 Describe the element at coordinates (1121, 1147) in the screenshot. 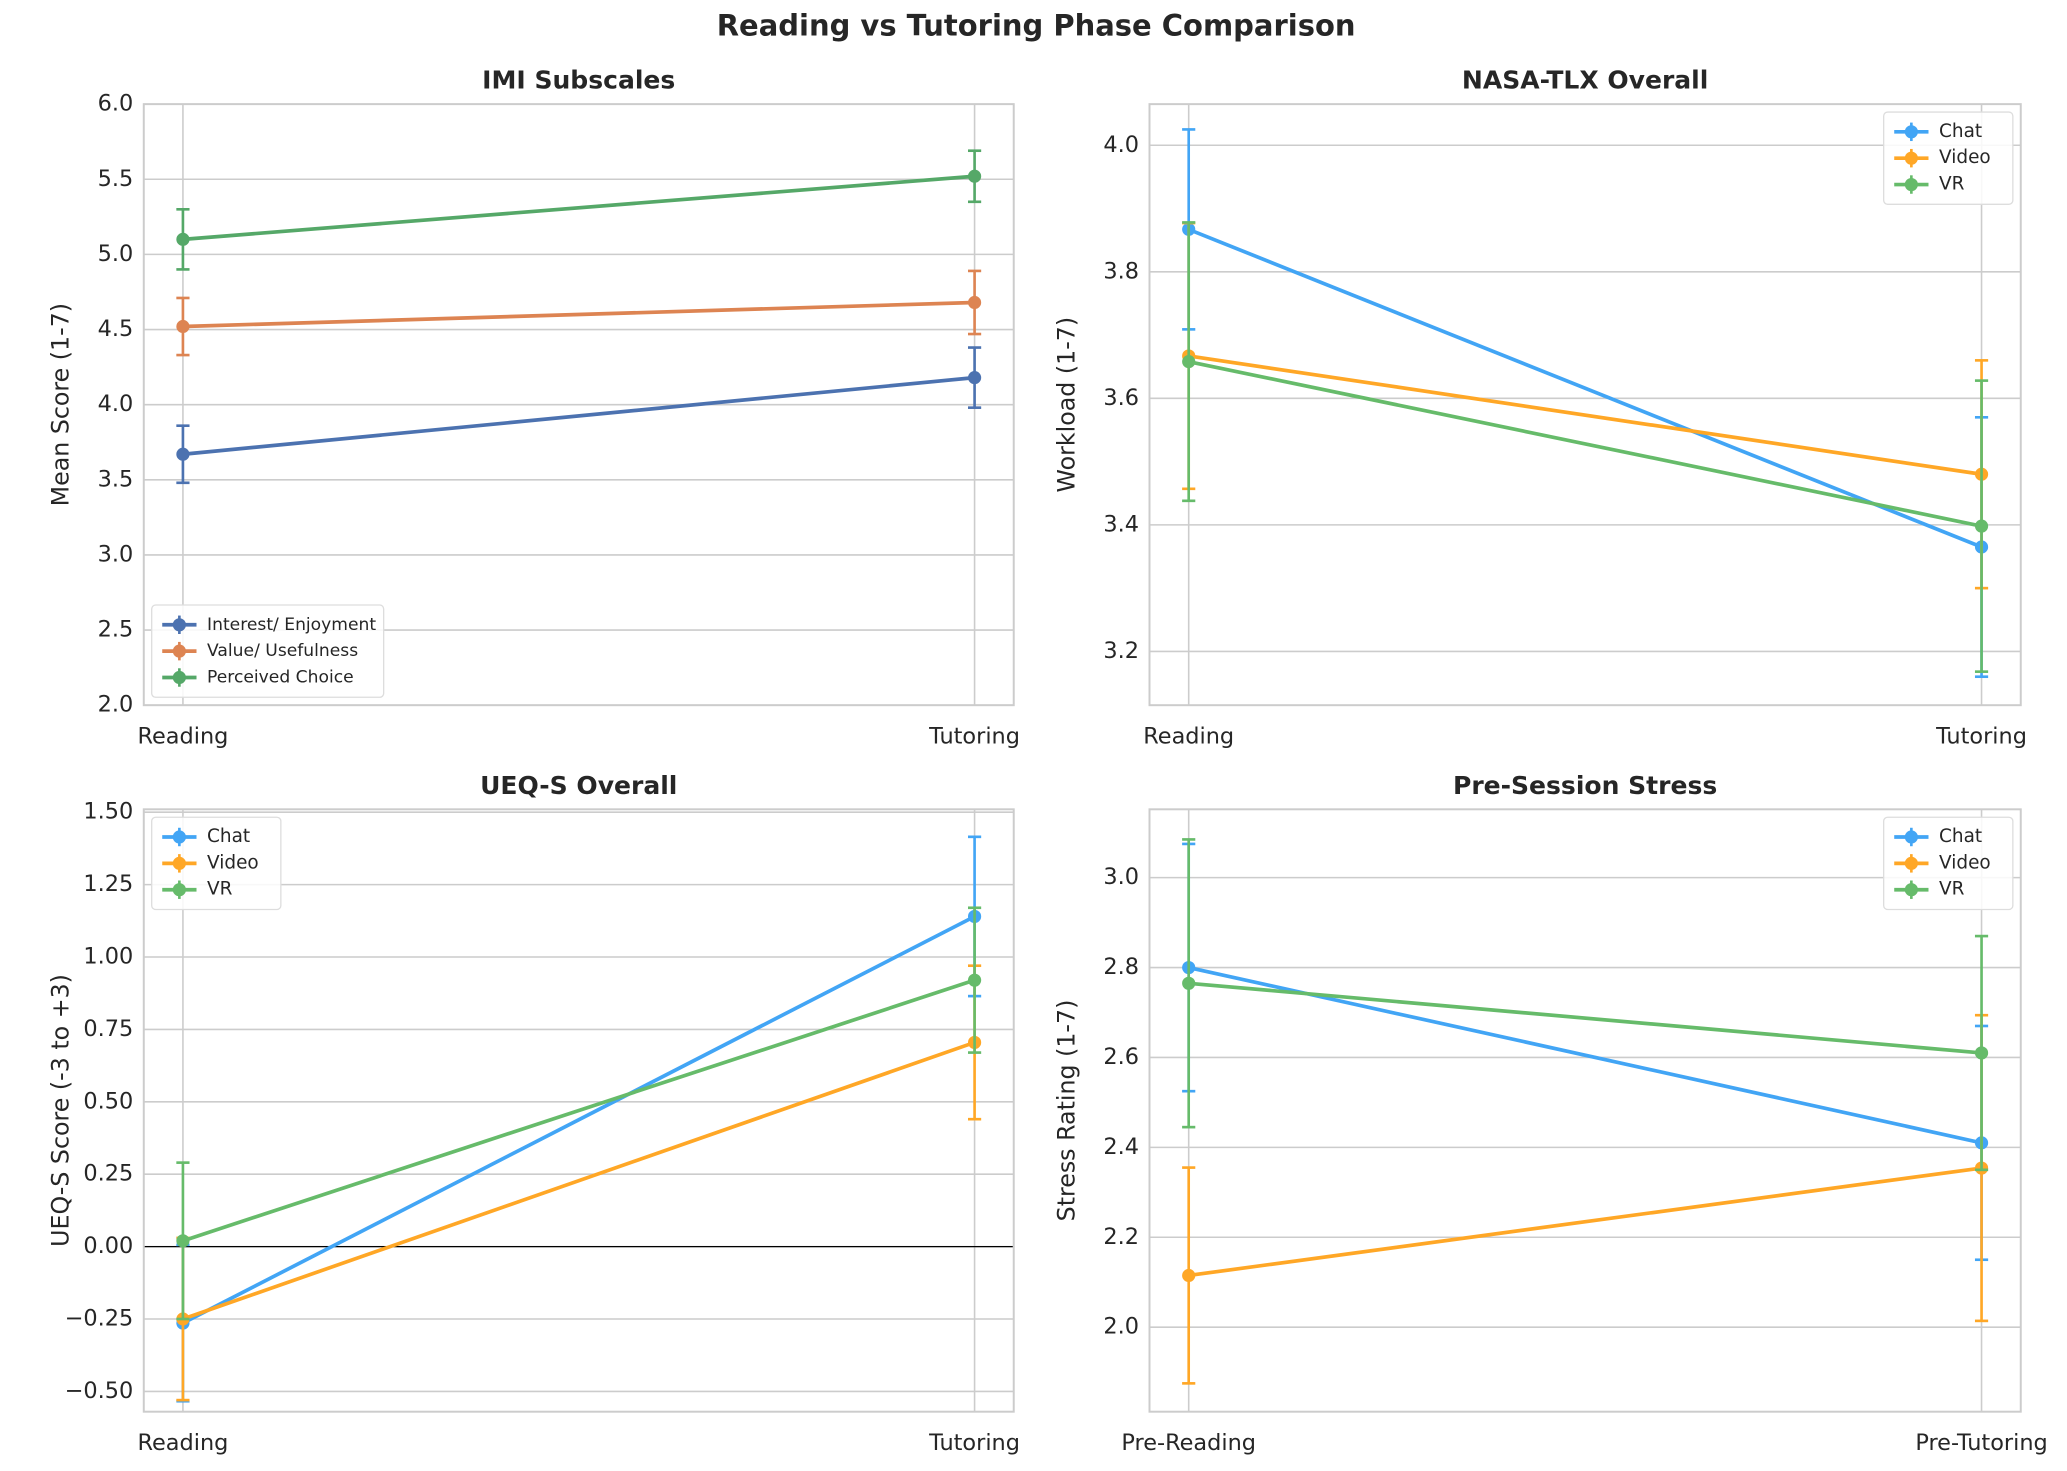

I see `y-tick-label: 2.4` at that location.